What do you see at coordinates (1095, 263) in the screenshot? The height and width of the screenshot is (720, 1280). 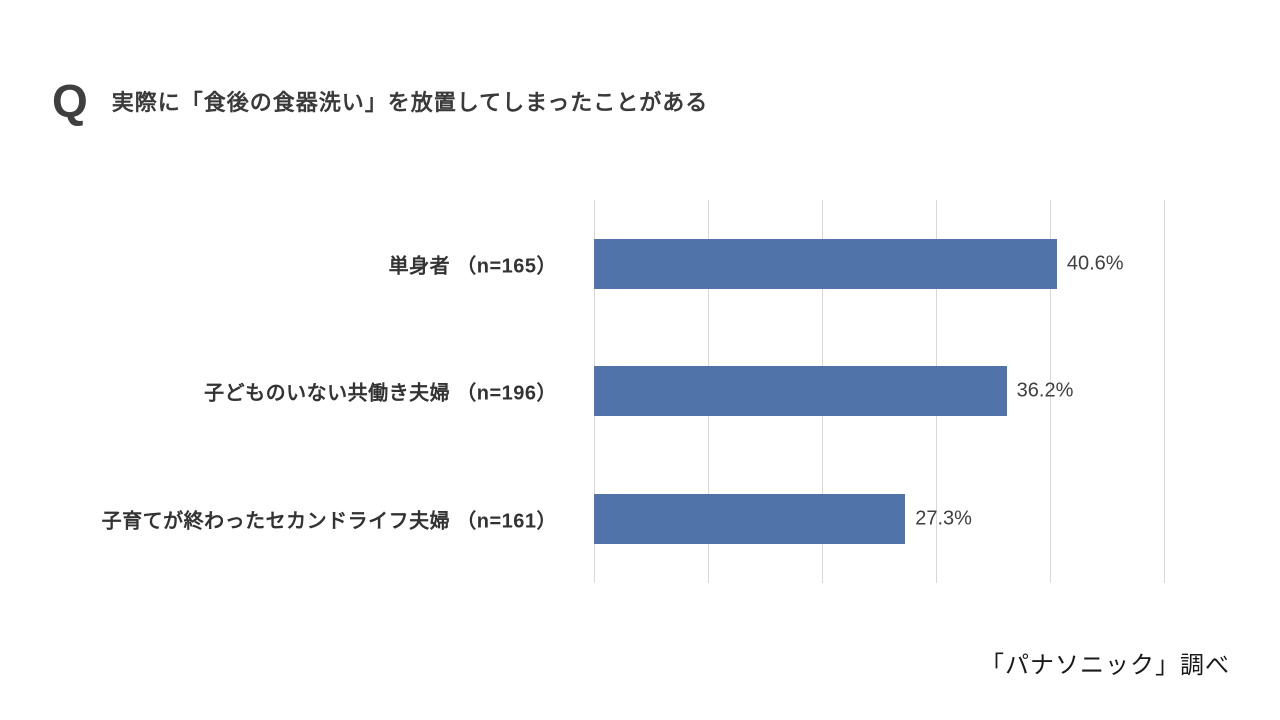 I see `value-label: 40.6%` at bounding box center [1095, 263].